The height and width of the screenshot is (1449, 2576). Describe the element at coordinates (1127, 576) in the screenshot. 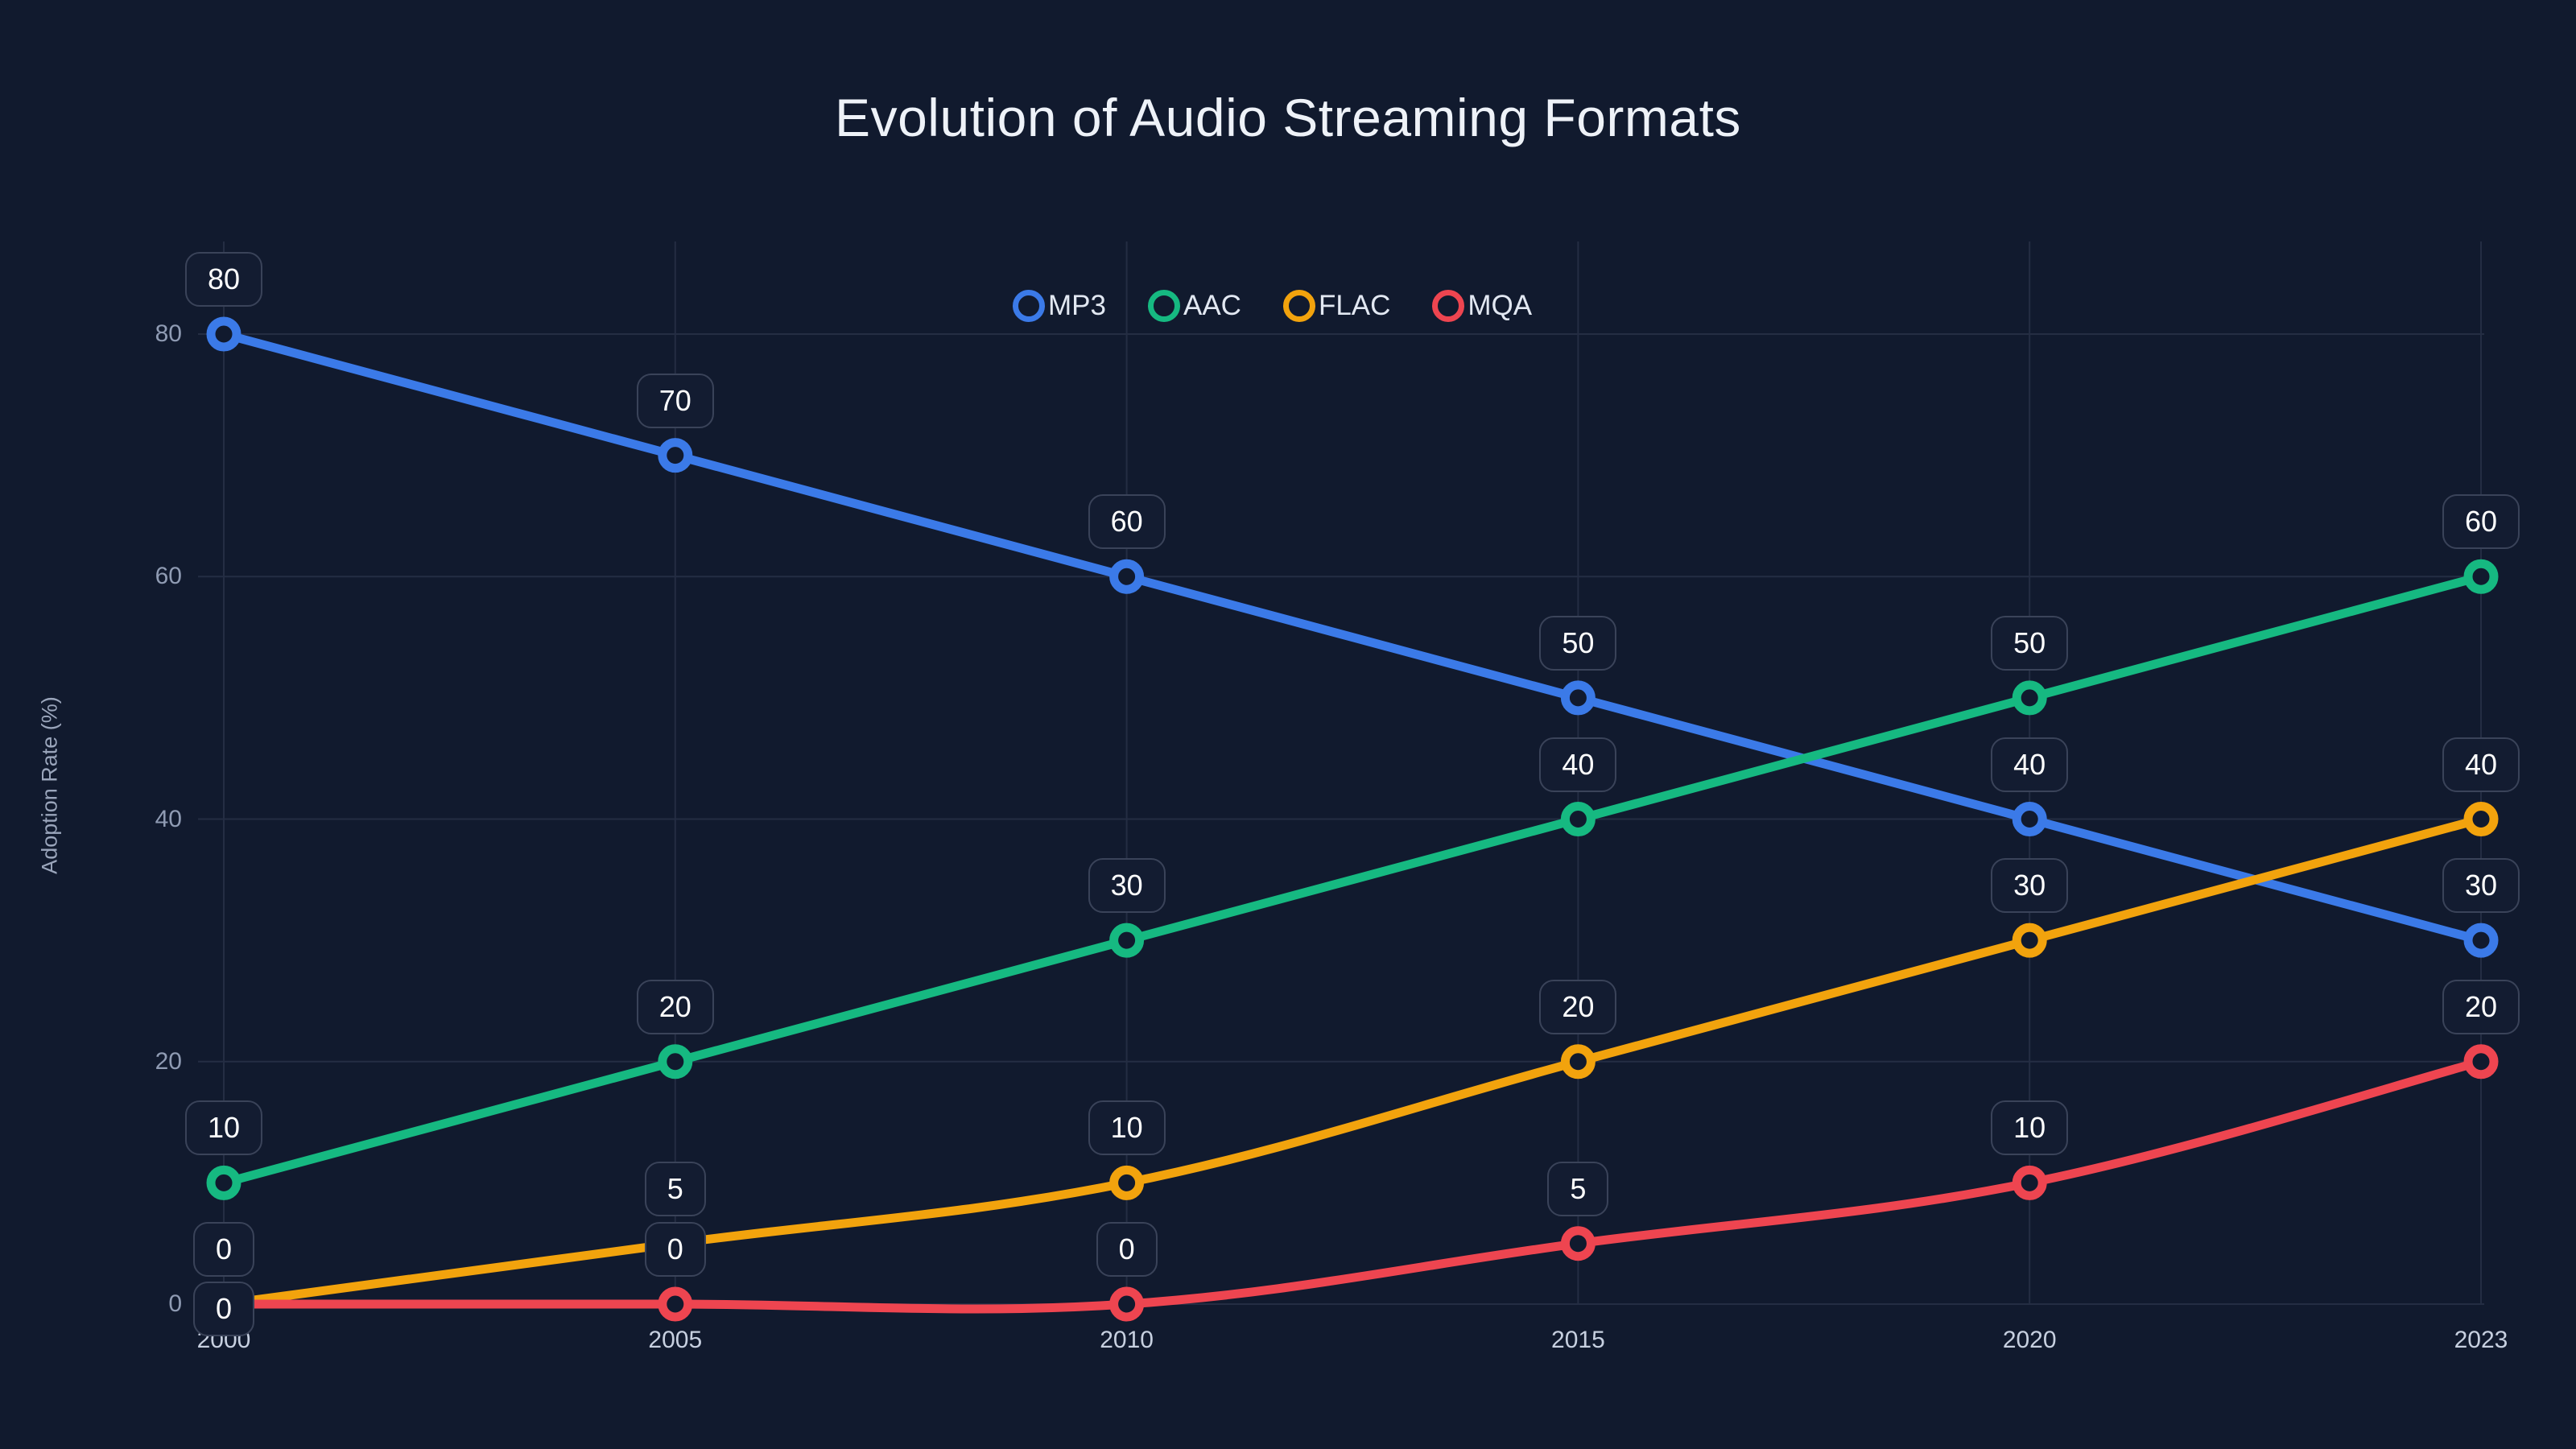

I see `data-point-mp3-2010` at that location.